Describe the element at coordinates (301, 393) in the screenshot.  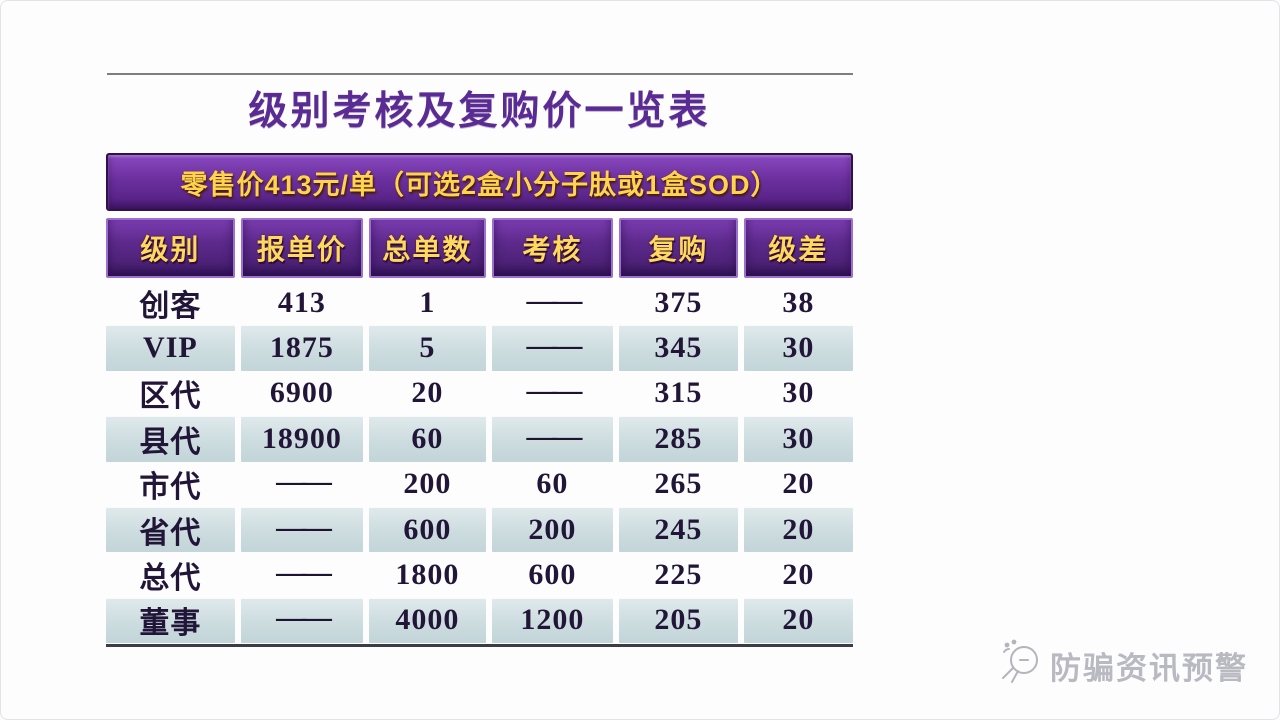
I see `table-cell: 6900` at that location.